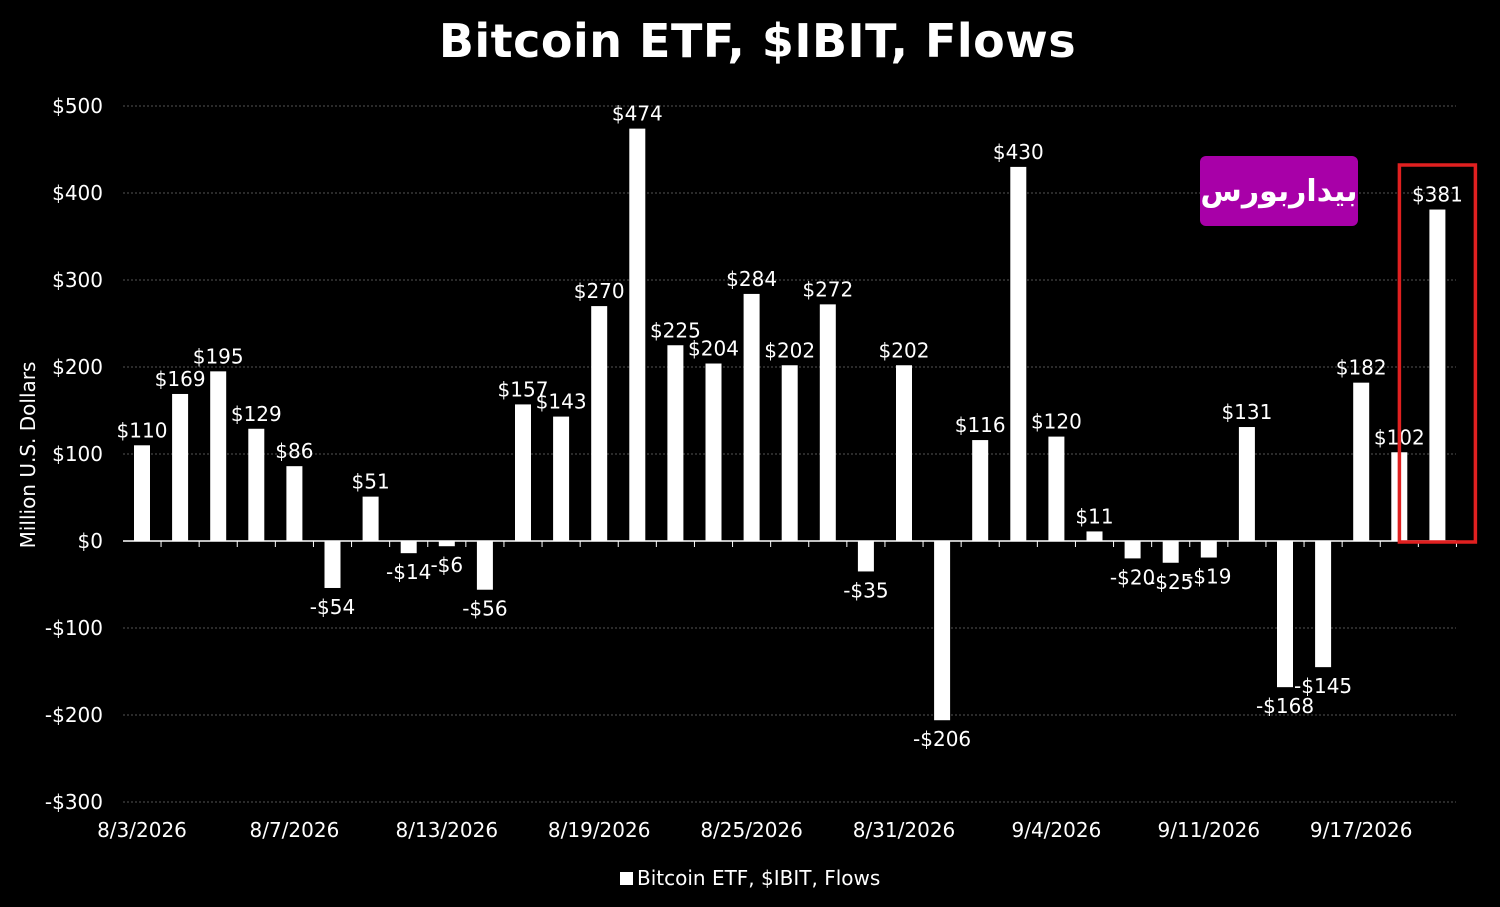 This screenshot has height=907, width=1500. What do you see at coordinates (599, 830) in the screenshot?
I see `x-tick-label: 8/19/2026` at bounding box center [599, 830].